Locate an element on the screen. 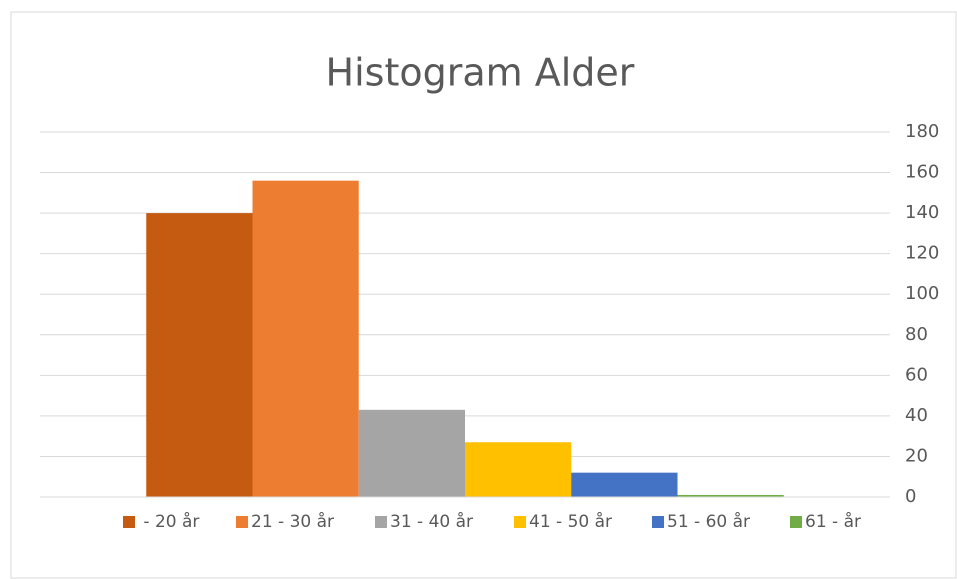  y-tick-label: 40 is located at coordinates (916, 415).